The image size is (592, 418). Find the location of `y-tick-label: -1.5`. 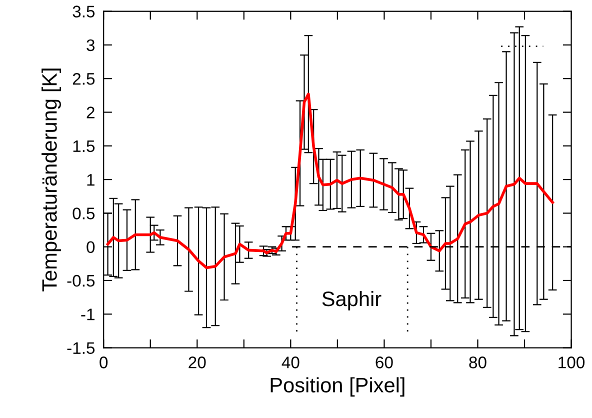

y-tick-label: -1.5 is located at coordinates (81, 348).